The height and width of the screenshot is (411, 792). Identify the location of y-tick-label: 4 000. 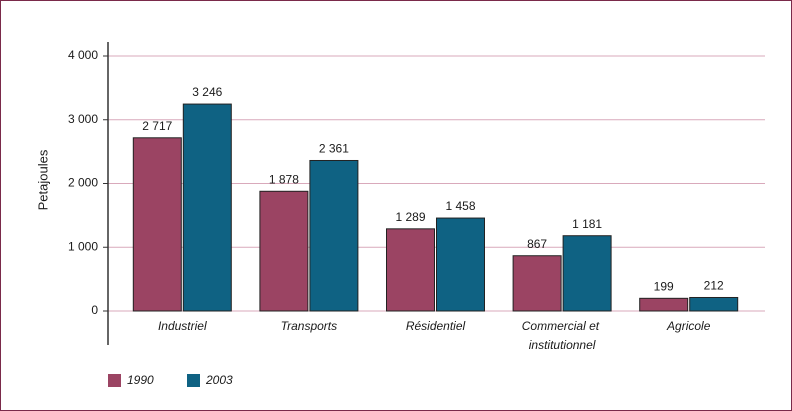
(83, 55).